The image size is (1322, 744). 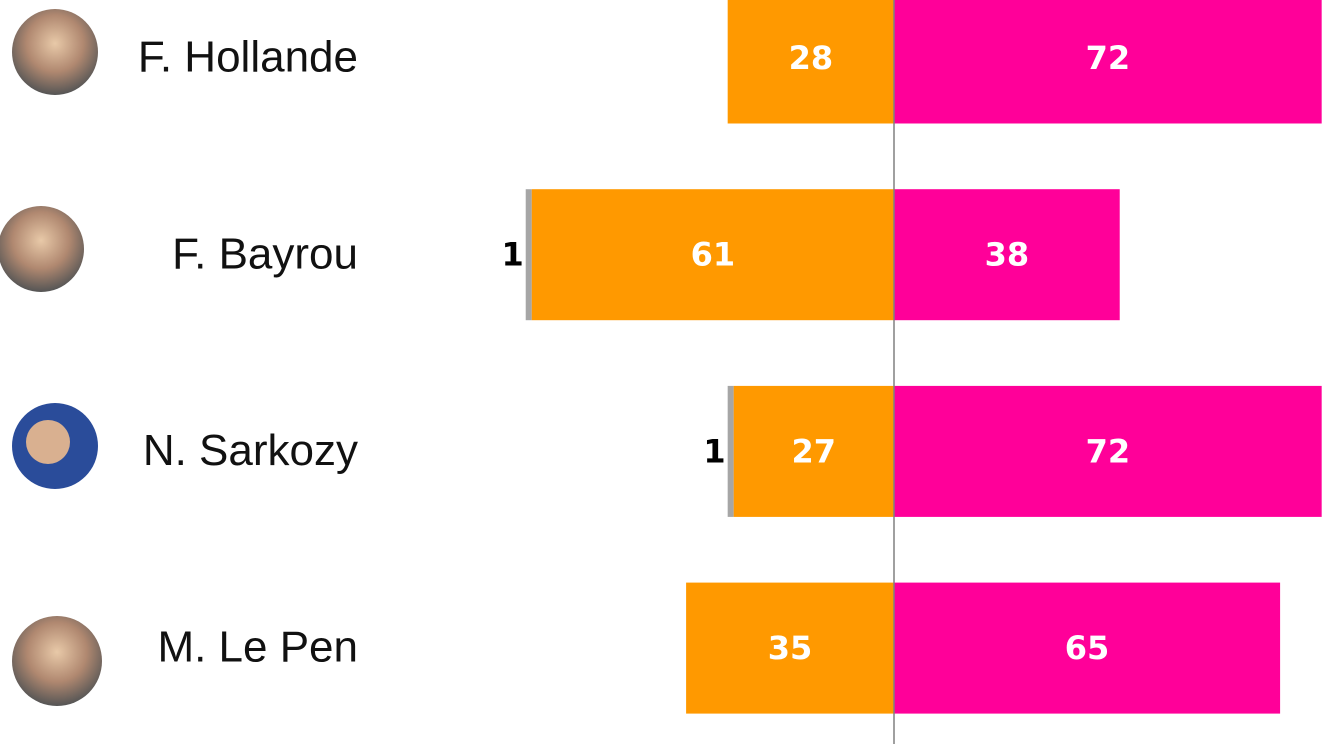 What do you see at coordinates (248, 57) in the screenshot?
I see `category-label: F. Hollande` at bounding box center [248, 57].